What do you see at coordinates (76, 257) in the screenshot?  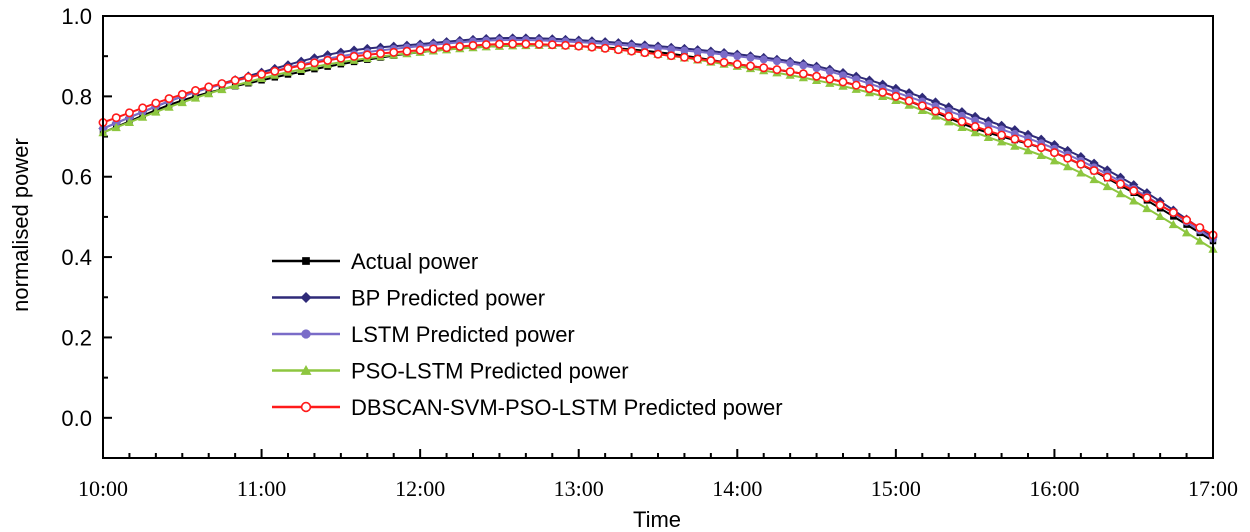 I see `y-tick-label: 0.4` at bounding box center [76, 257].